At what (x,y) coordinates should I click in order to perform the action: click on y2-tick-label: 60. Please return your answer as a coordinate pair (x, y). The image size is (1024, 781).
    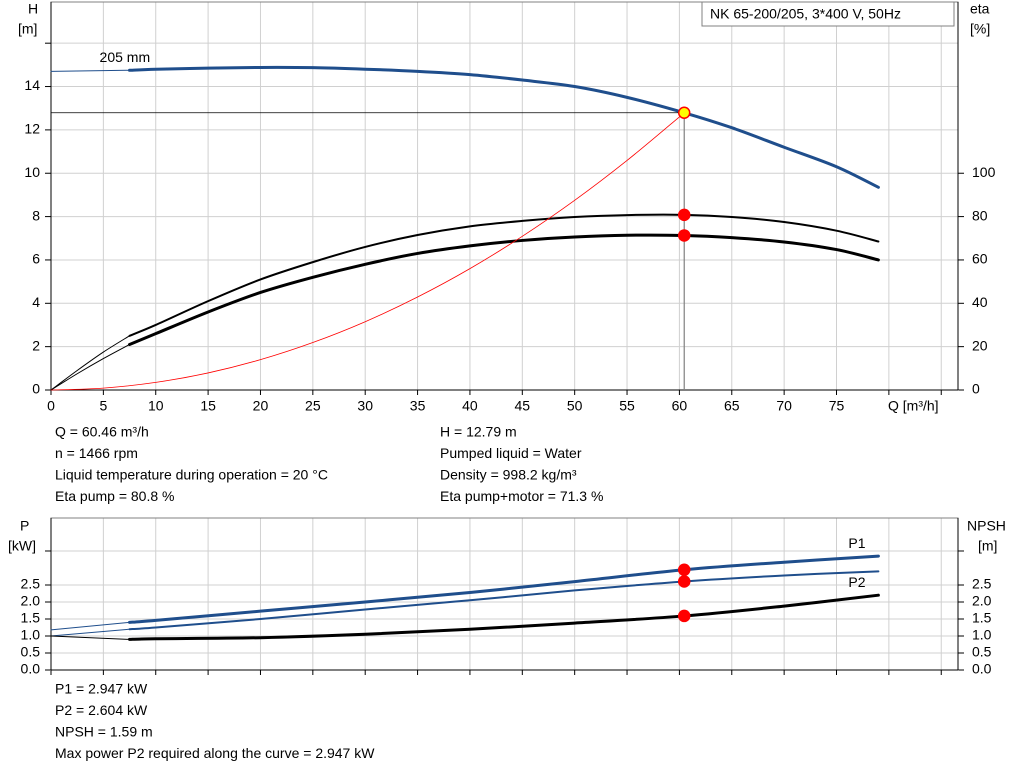
    Looking at the image, I should click on (980, 259).